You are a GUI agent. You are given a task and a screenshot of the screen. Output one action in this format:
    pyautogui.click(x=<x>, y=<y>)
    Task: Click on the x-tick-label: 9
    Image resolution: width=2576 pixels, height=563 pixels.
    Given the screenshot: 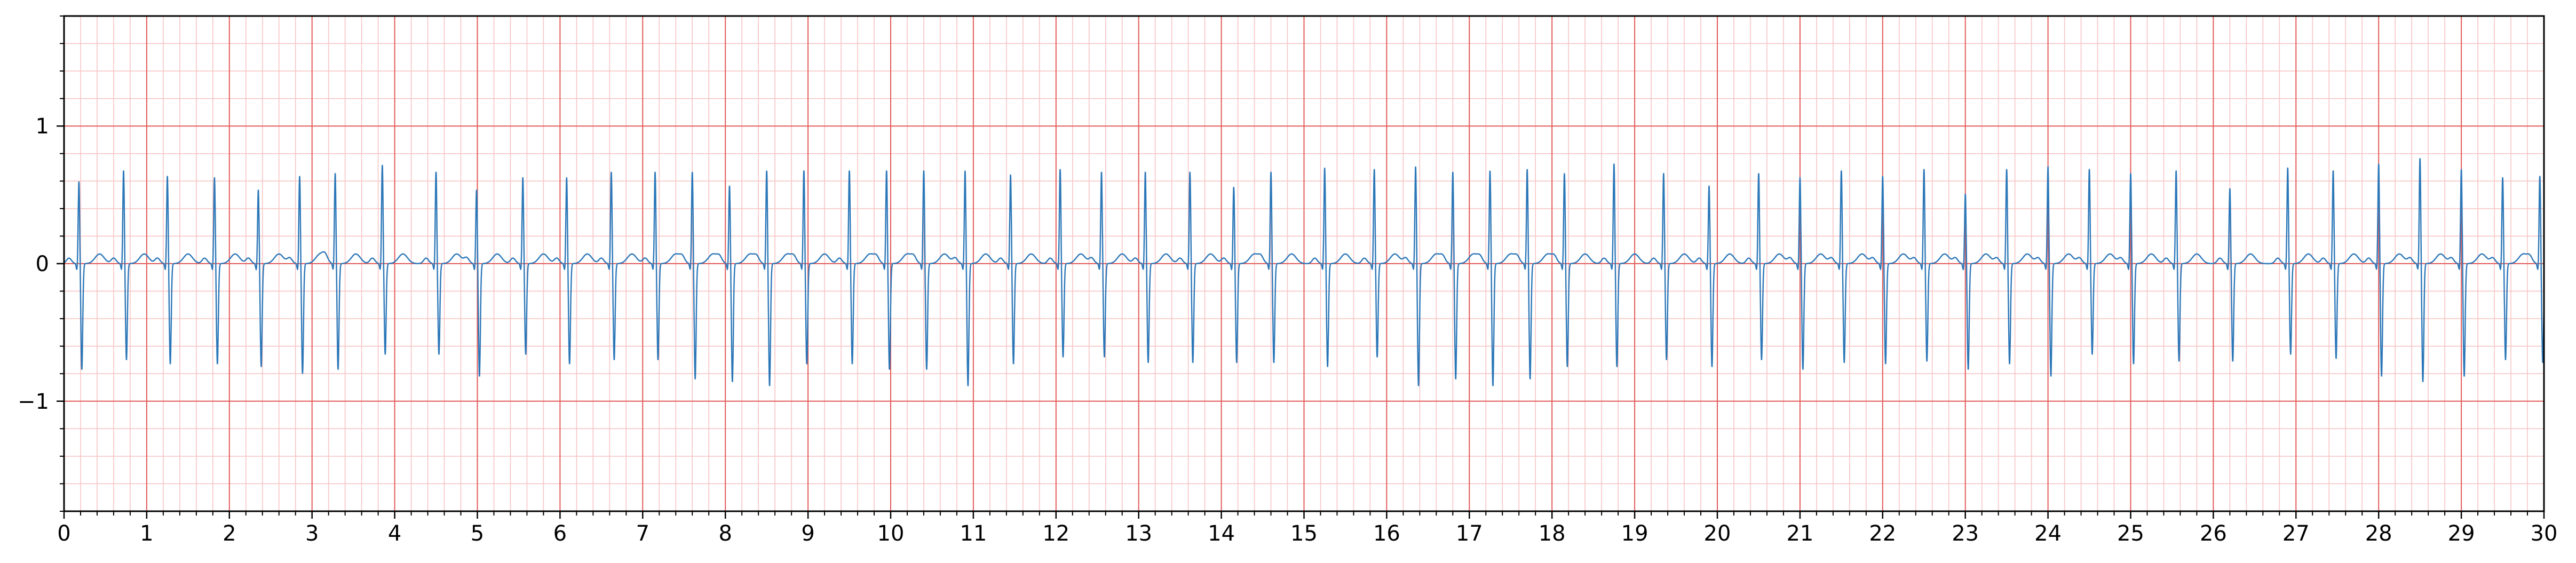 What is the action you would take?
    pyautogui.click(x=807, y=533)
    